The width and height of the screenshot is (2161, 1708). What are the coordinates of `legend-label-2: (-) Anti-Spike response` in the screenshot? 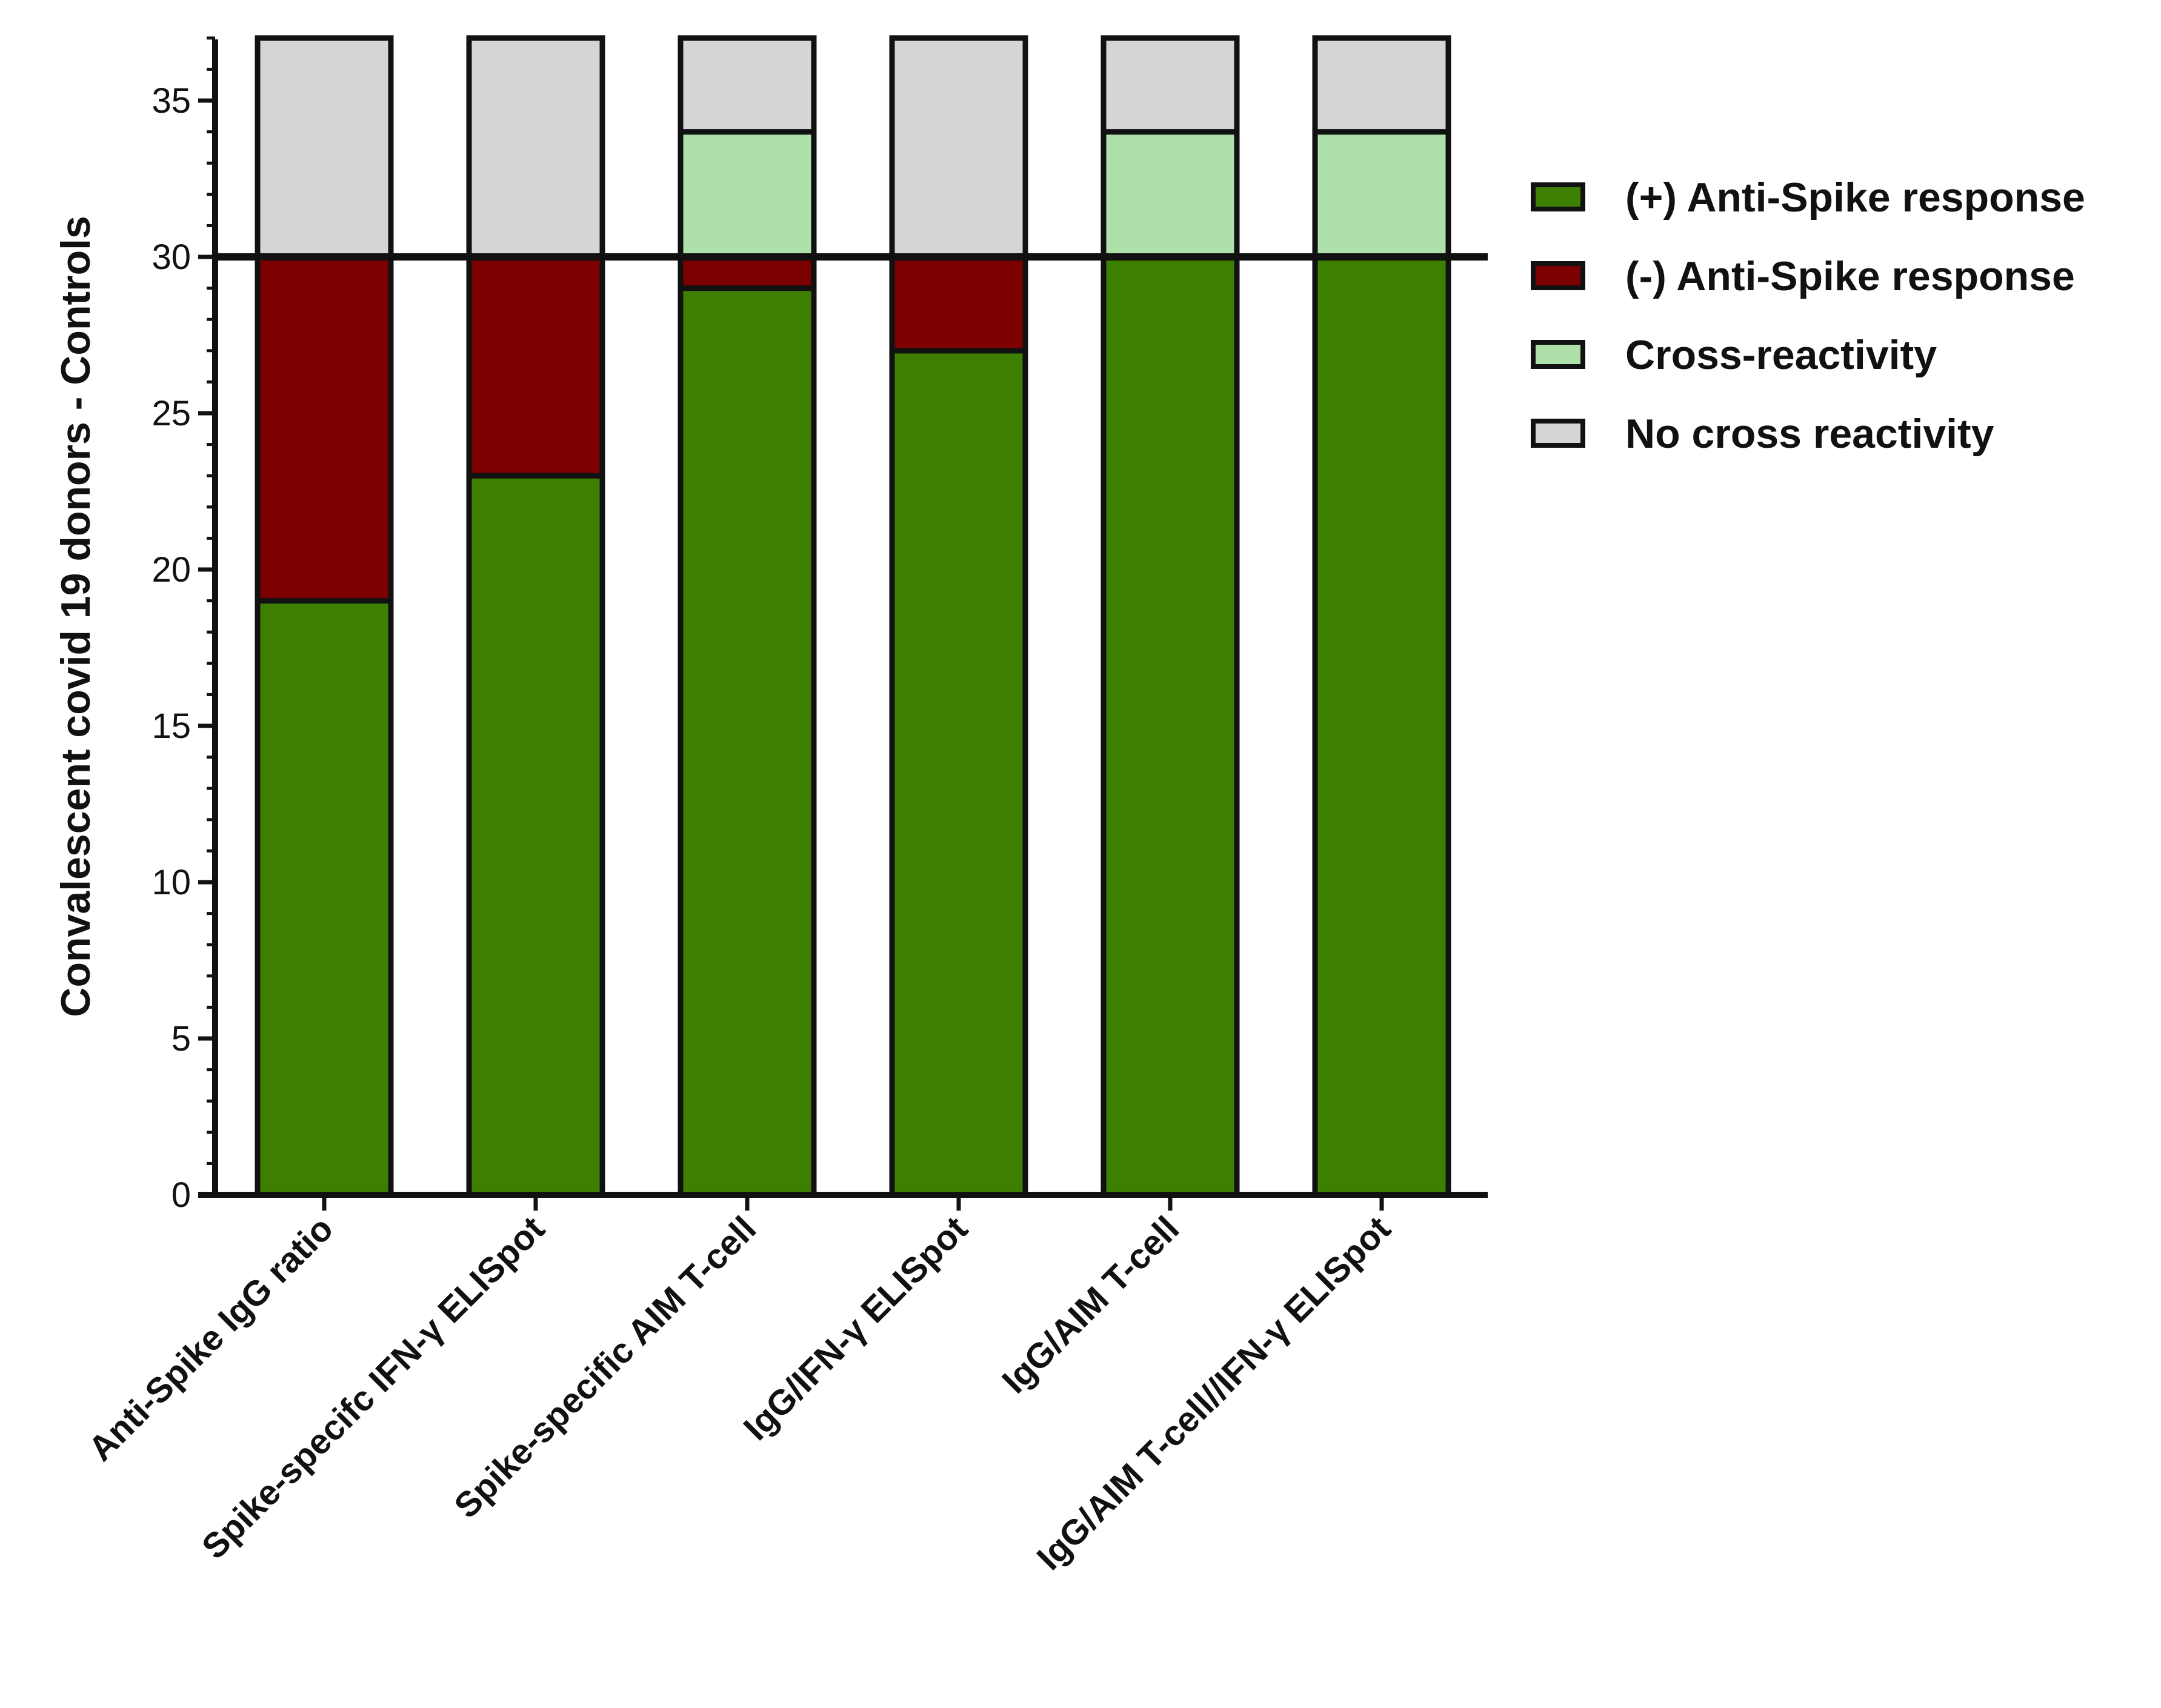 It's located at (1850, 276).